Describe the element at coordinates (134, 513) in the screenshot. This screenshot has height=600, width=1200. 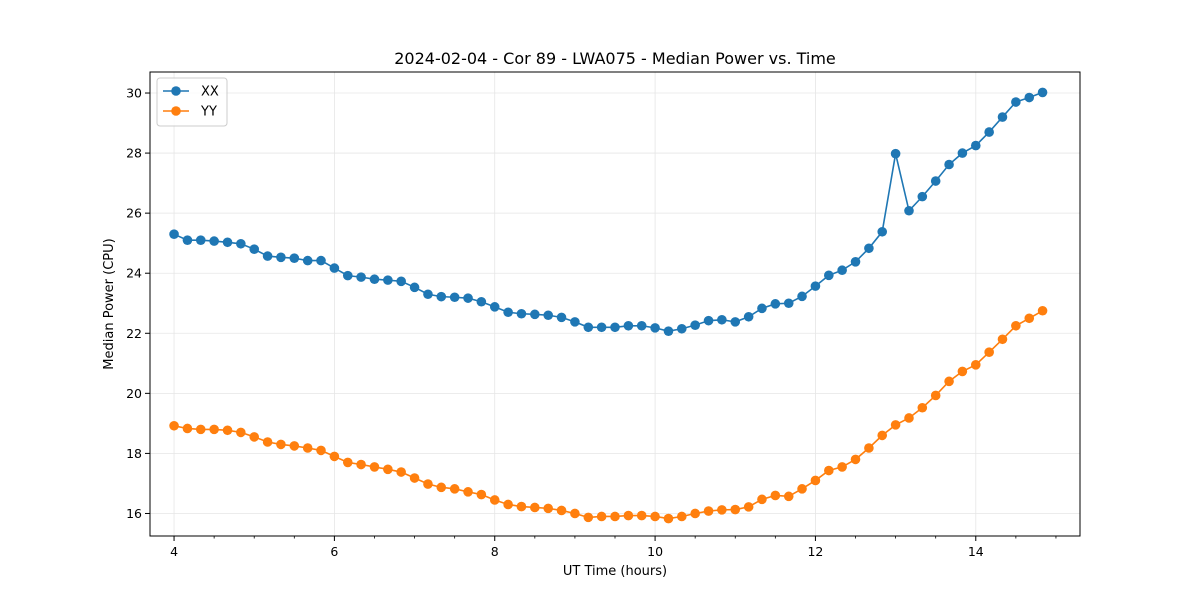
I see `y-tick-label: 16` at that location.